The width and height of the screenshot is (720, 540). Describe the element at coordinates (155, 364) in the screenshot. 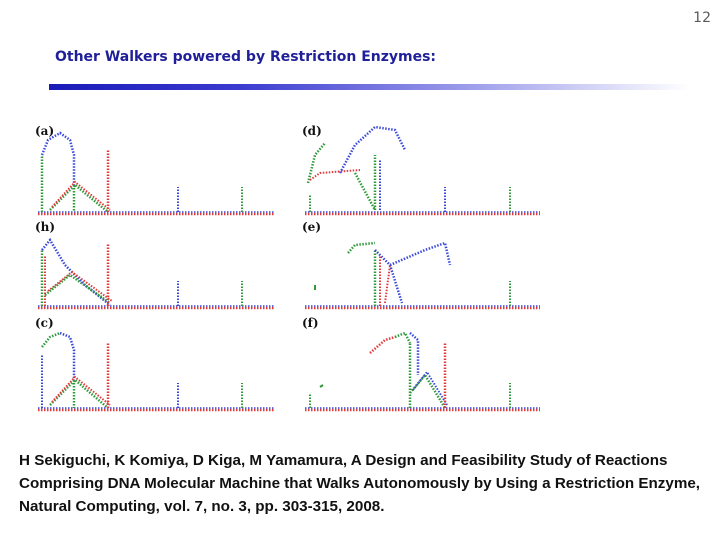

I see `panel-c: (c)` at that location.